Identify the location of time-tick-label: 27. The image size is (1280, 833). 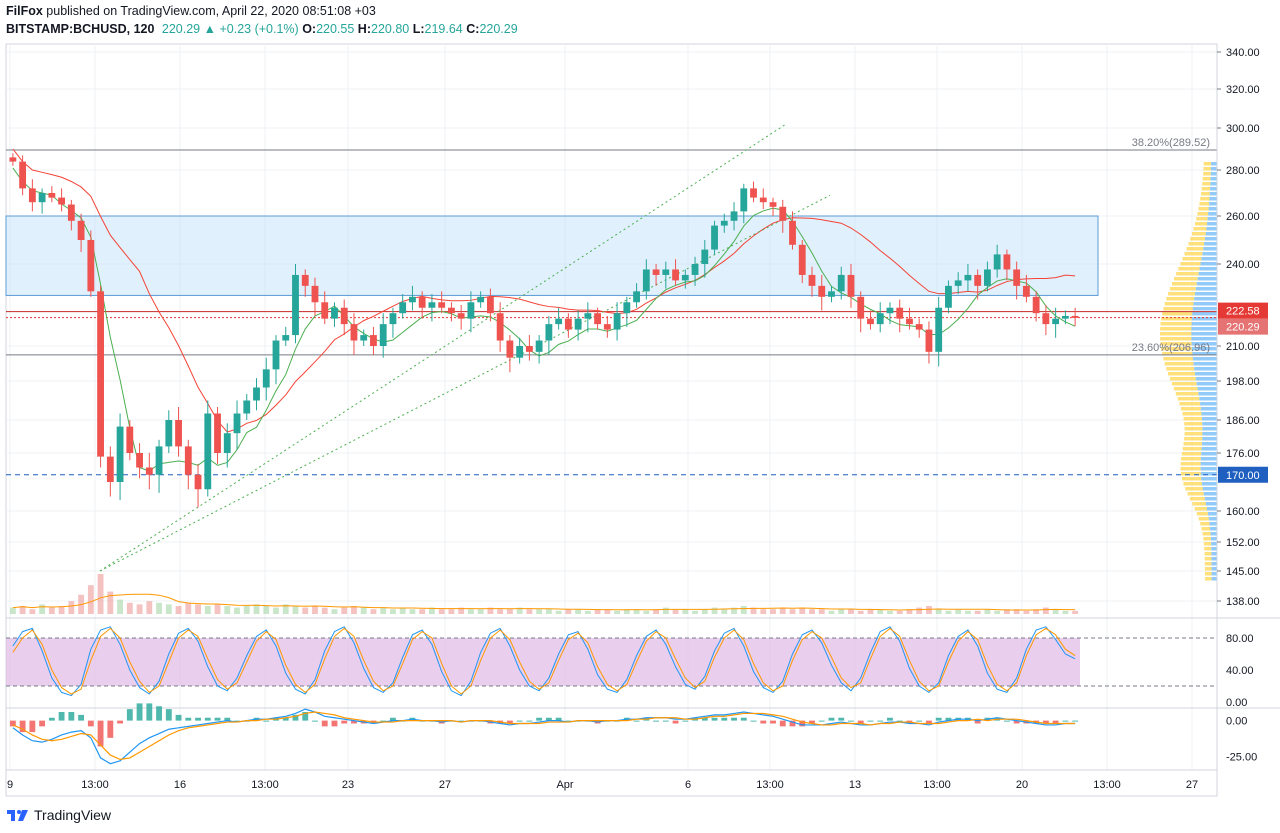
(445, 785).